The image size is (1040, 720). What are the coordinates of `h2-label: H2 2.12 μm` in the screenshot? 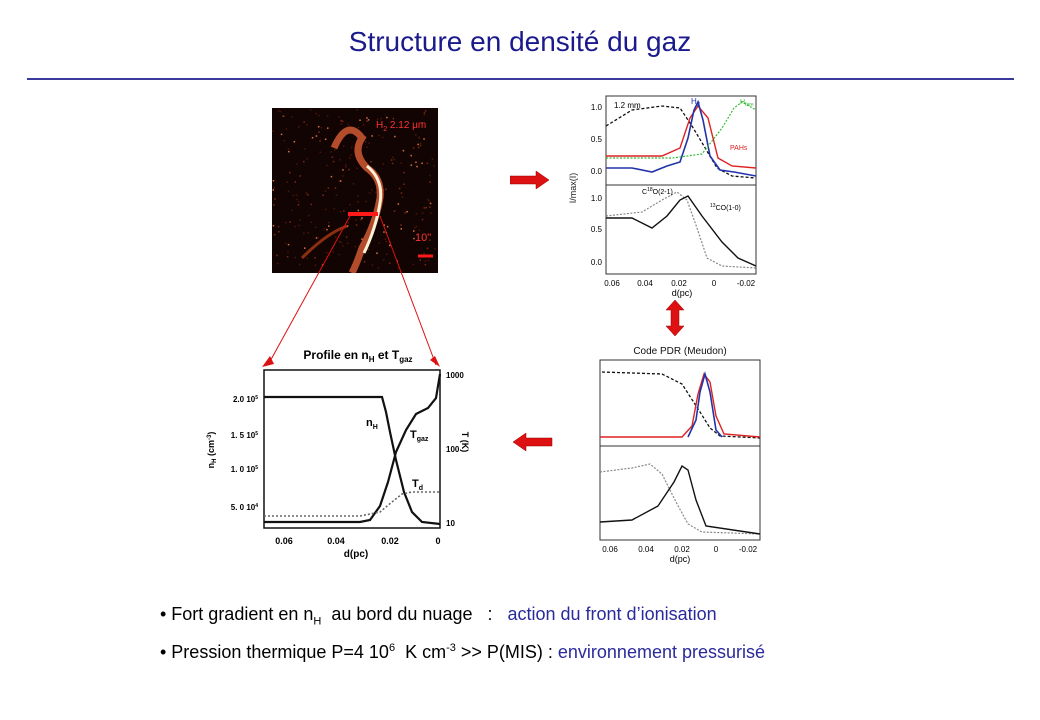 It's located at (401, 126).